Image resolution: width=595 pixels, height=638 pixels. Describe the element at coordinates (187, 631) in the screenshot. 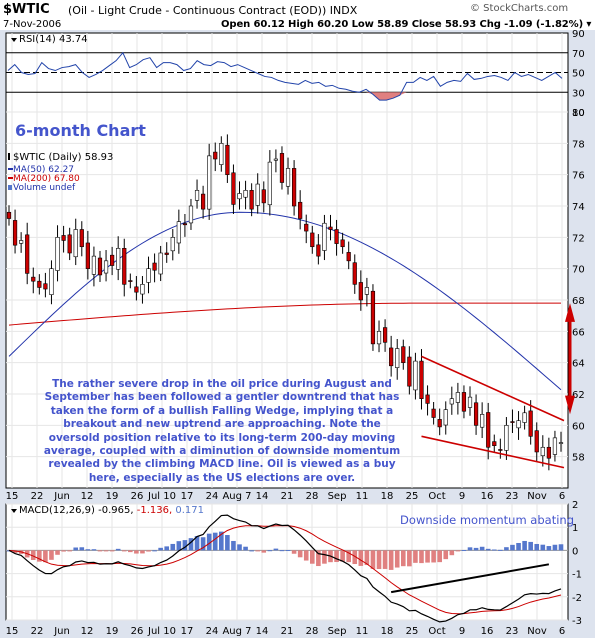

I see `x-axis-lower-tick-label: 17` at that location.